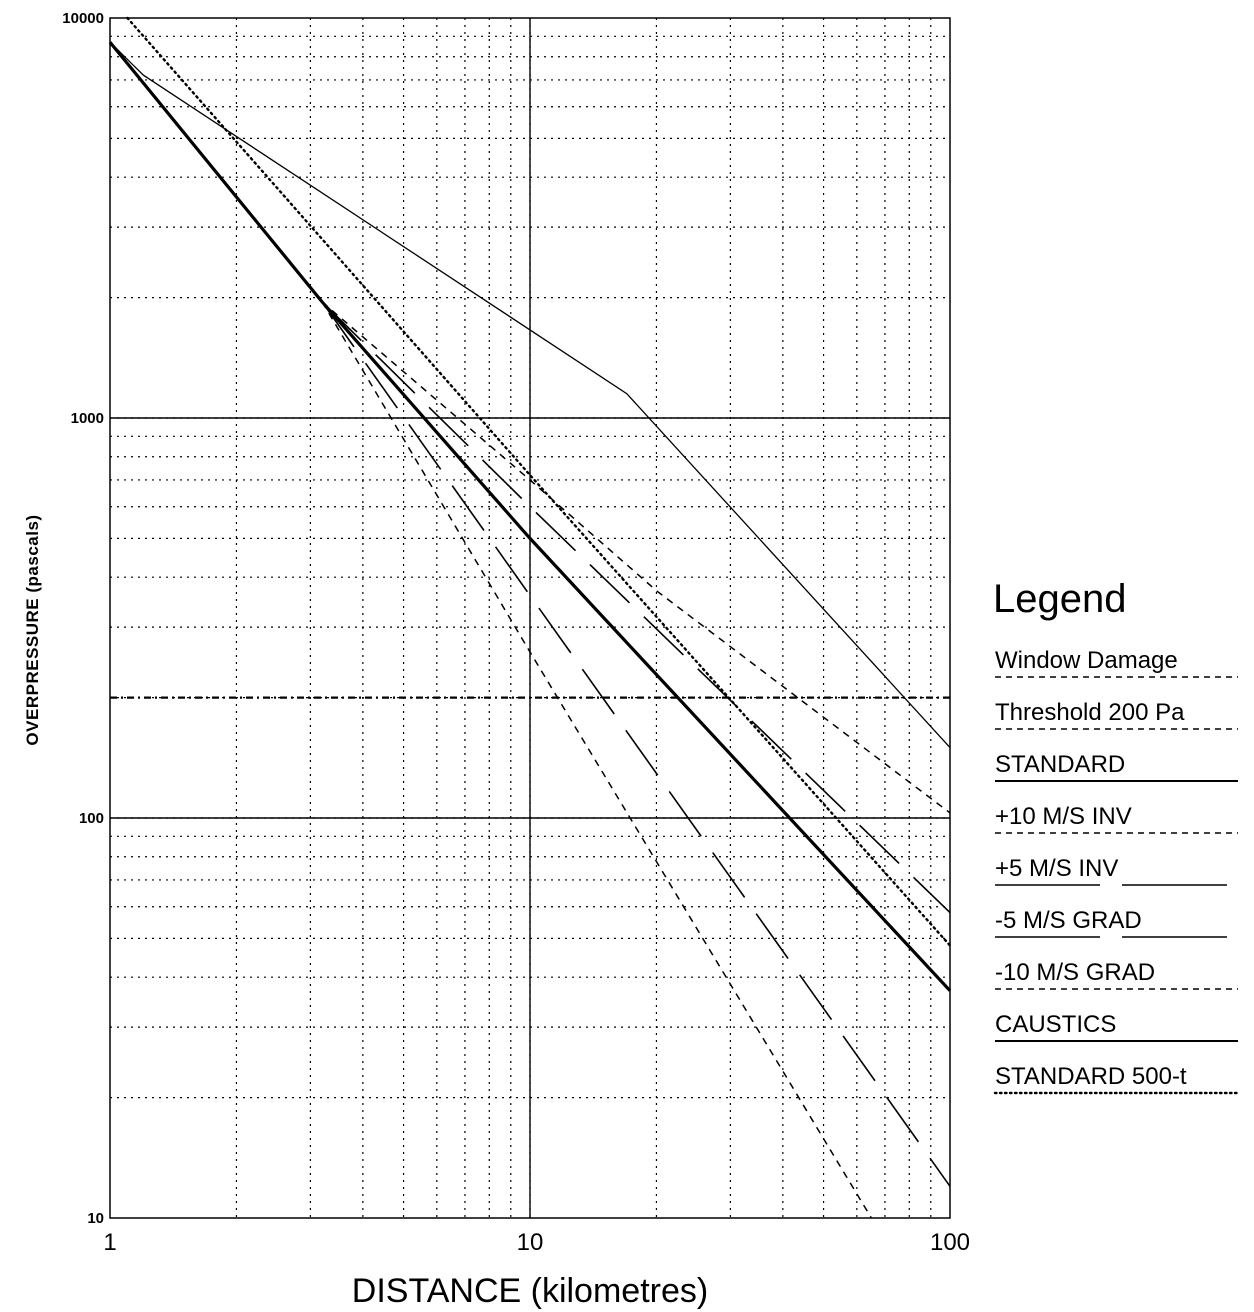 This screenshot has width=1254, height=1312. I want to click on y-tick-label: 10000, so click(83, 18).